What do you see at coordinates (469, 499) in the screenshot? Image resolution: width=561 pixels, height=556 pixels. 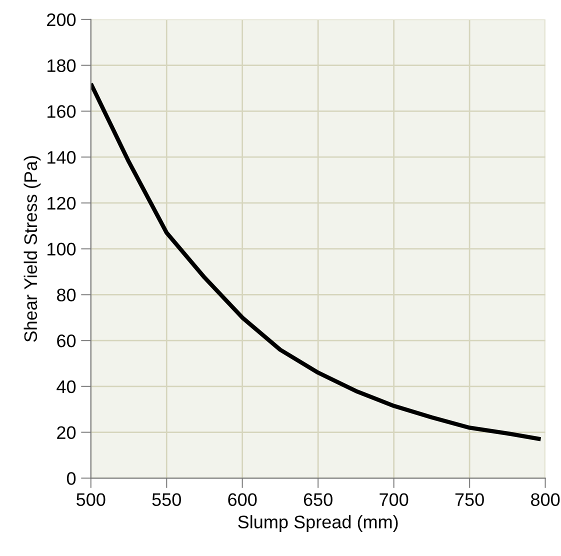 I see `x-tick-label: 750` at bounding box center [469, 499].